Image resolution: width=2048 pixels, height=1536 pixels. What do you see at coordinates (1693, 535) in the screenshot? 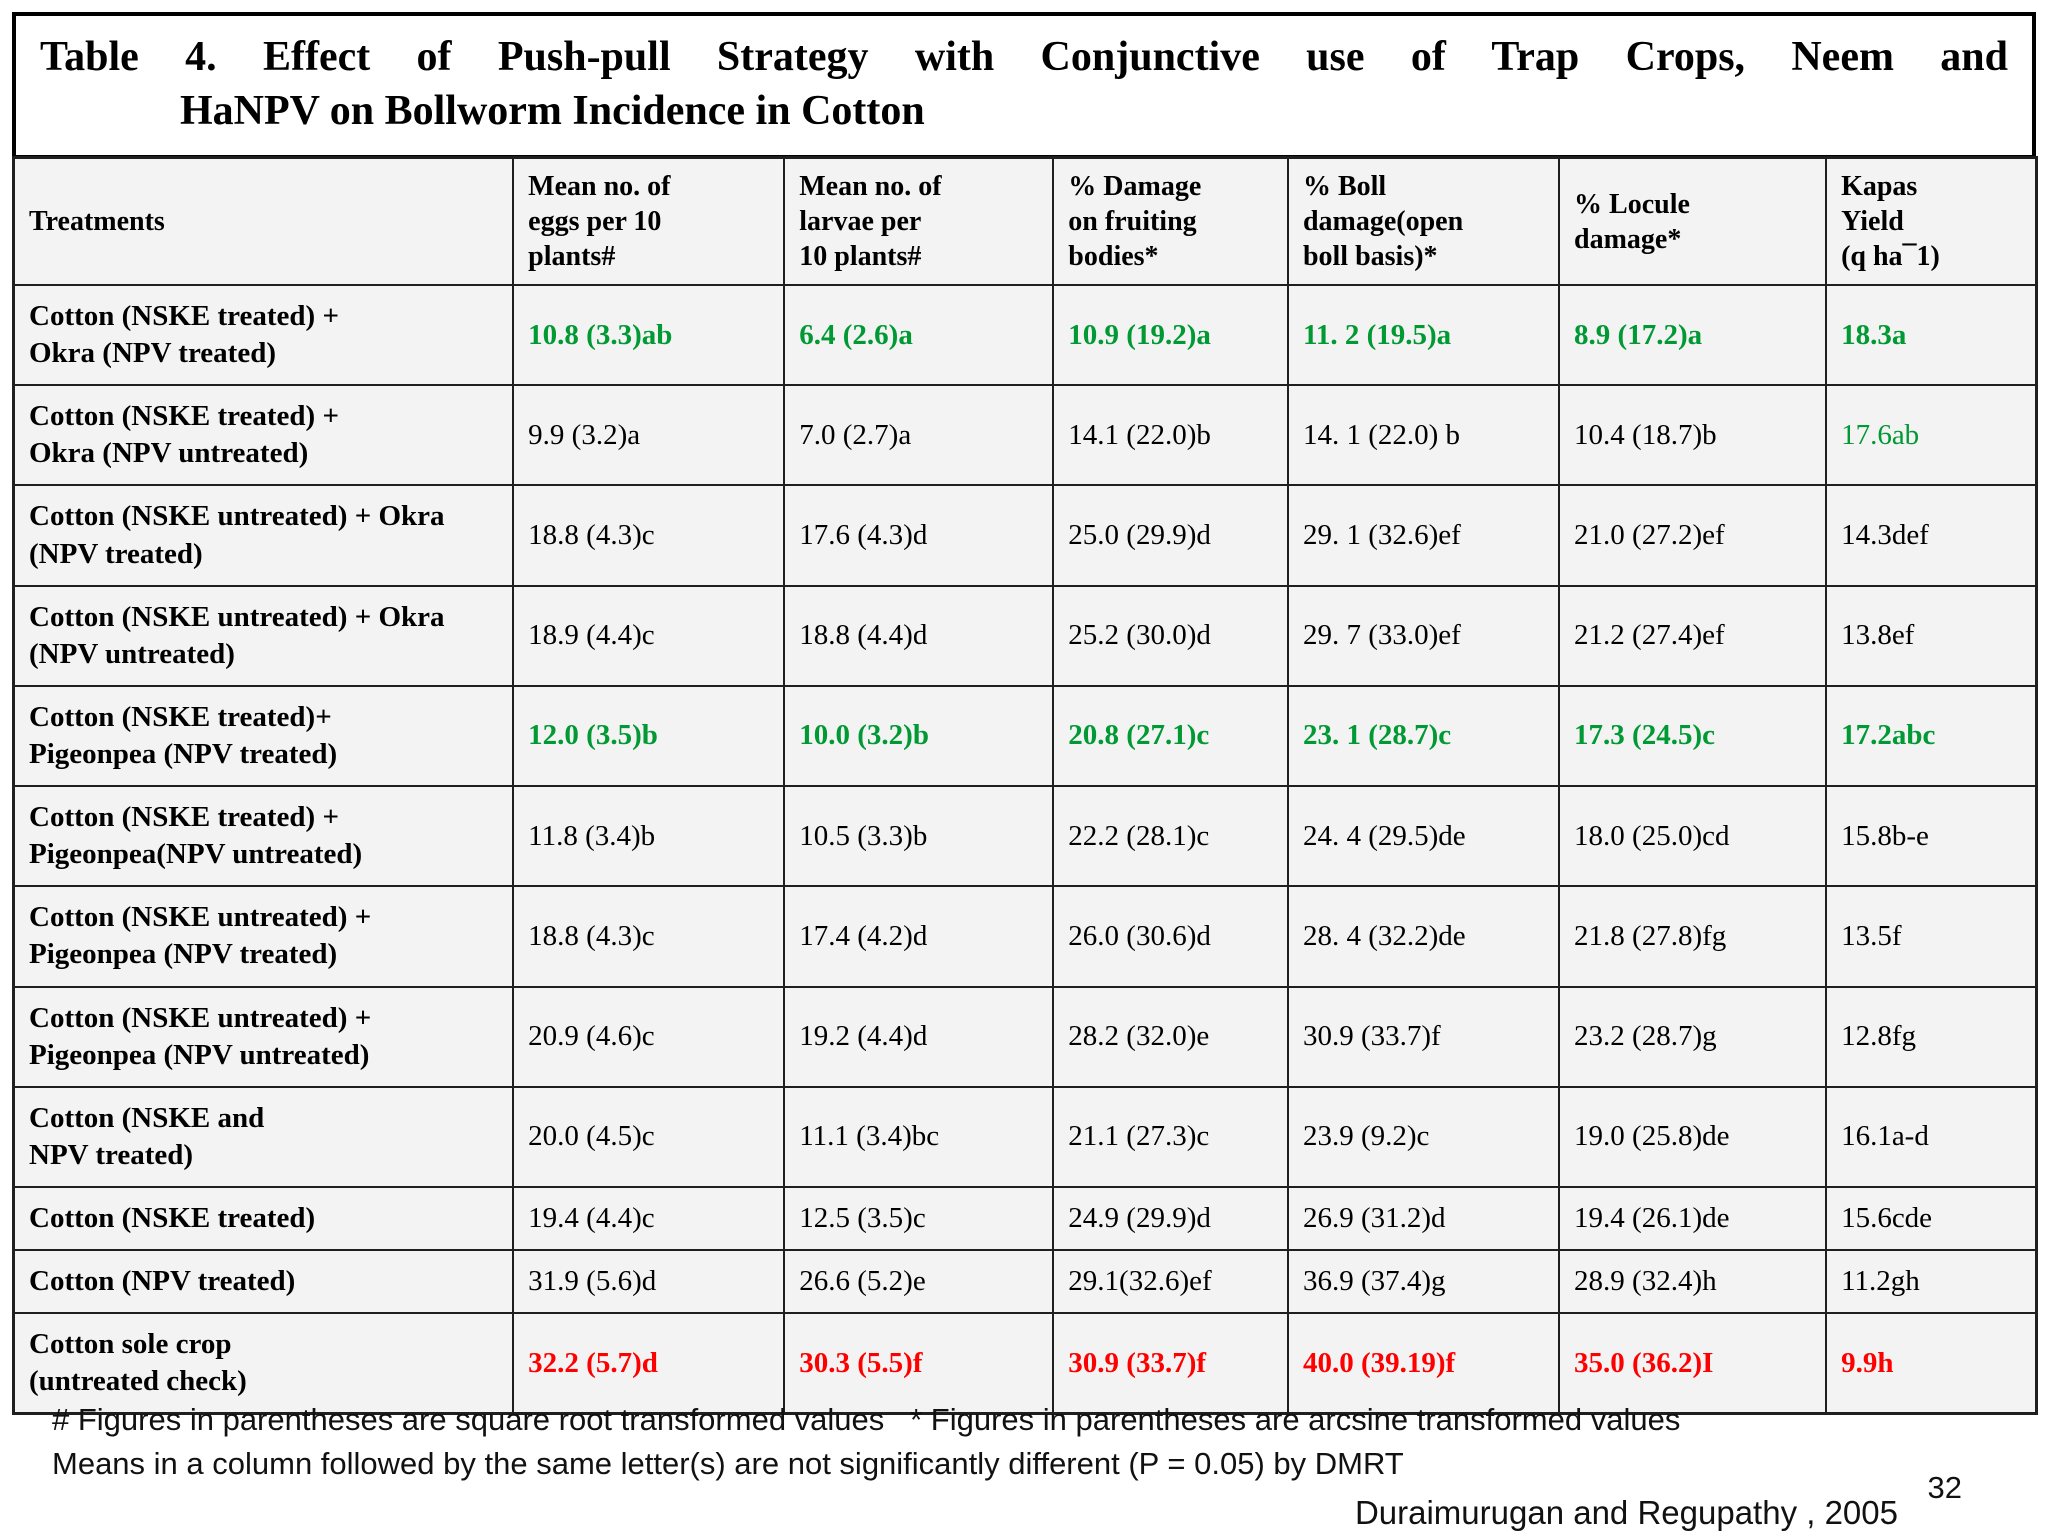
I see `value-cell: 21.0 (27.2)ef` at bounding box center [1693, 535].